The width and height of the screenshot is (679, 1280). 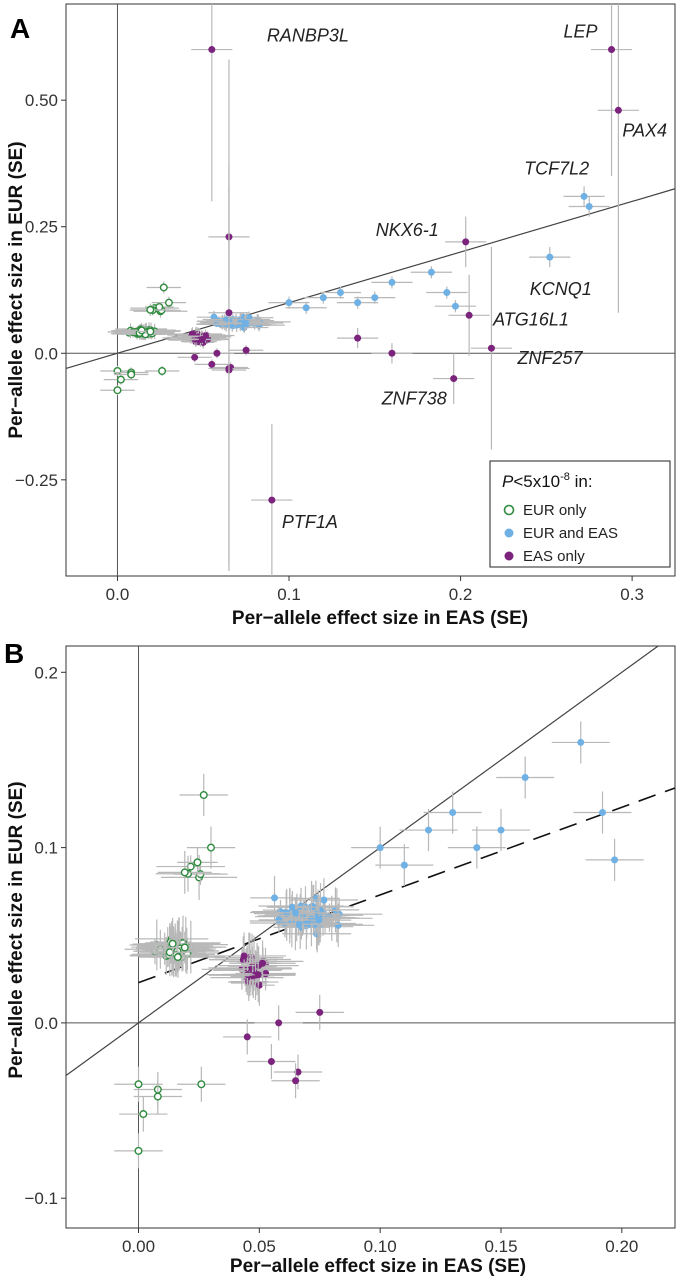 What do you see at coordinates (16, 929) in the screenshot?
I see `panel-b-y-axis-label: Per−allele effect size in EUR (SE)` at bounding box center [16, 929].